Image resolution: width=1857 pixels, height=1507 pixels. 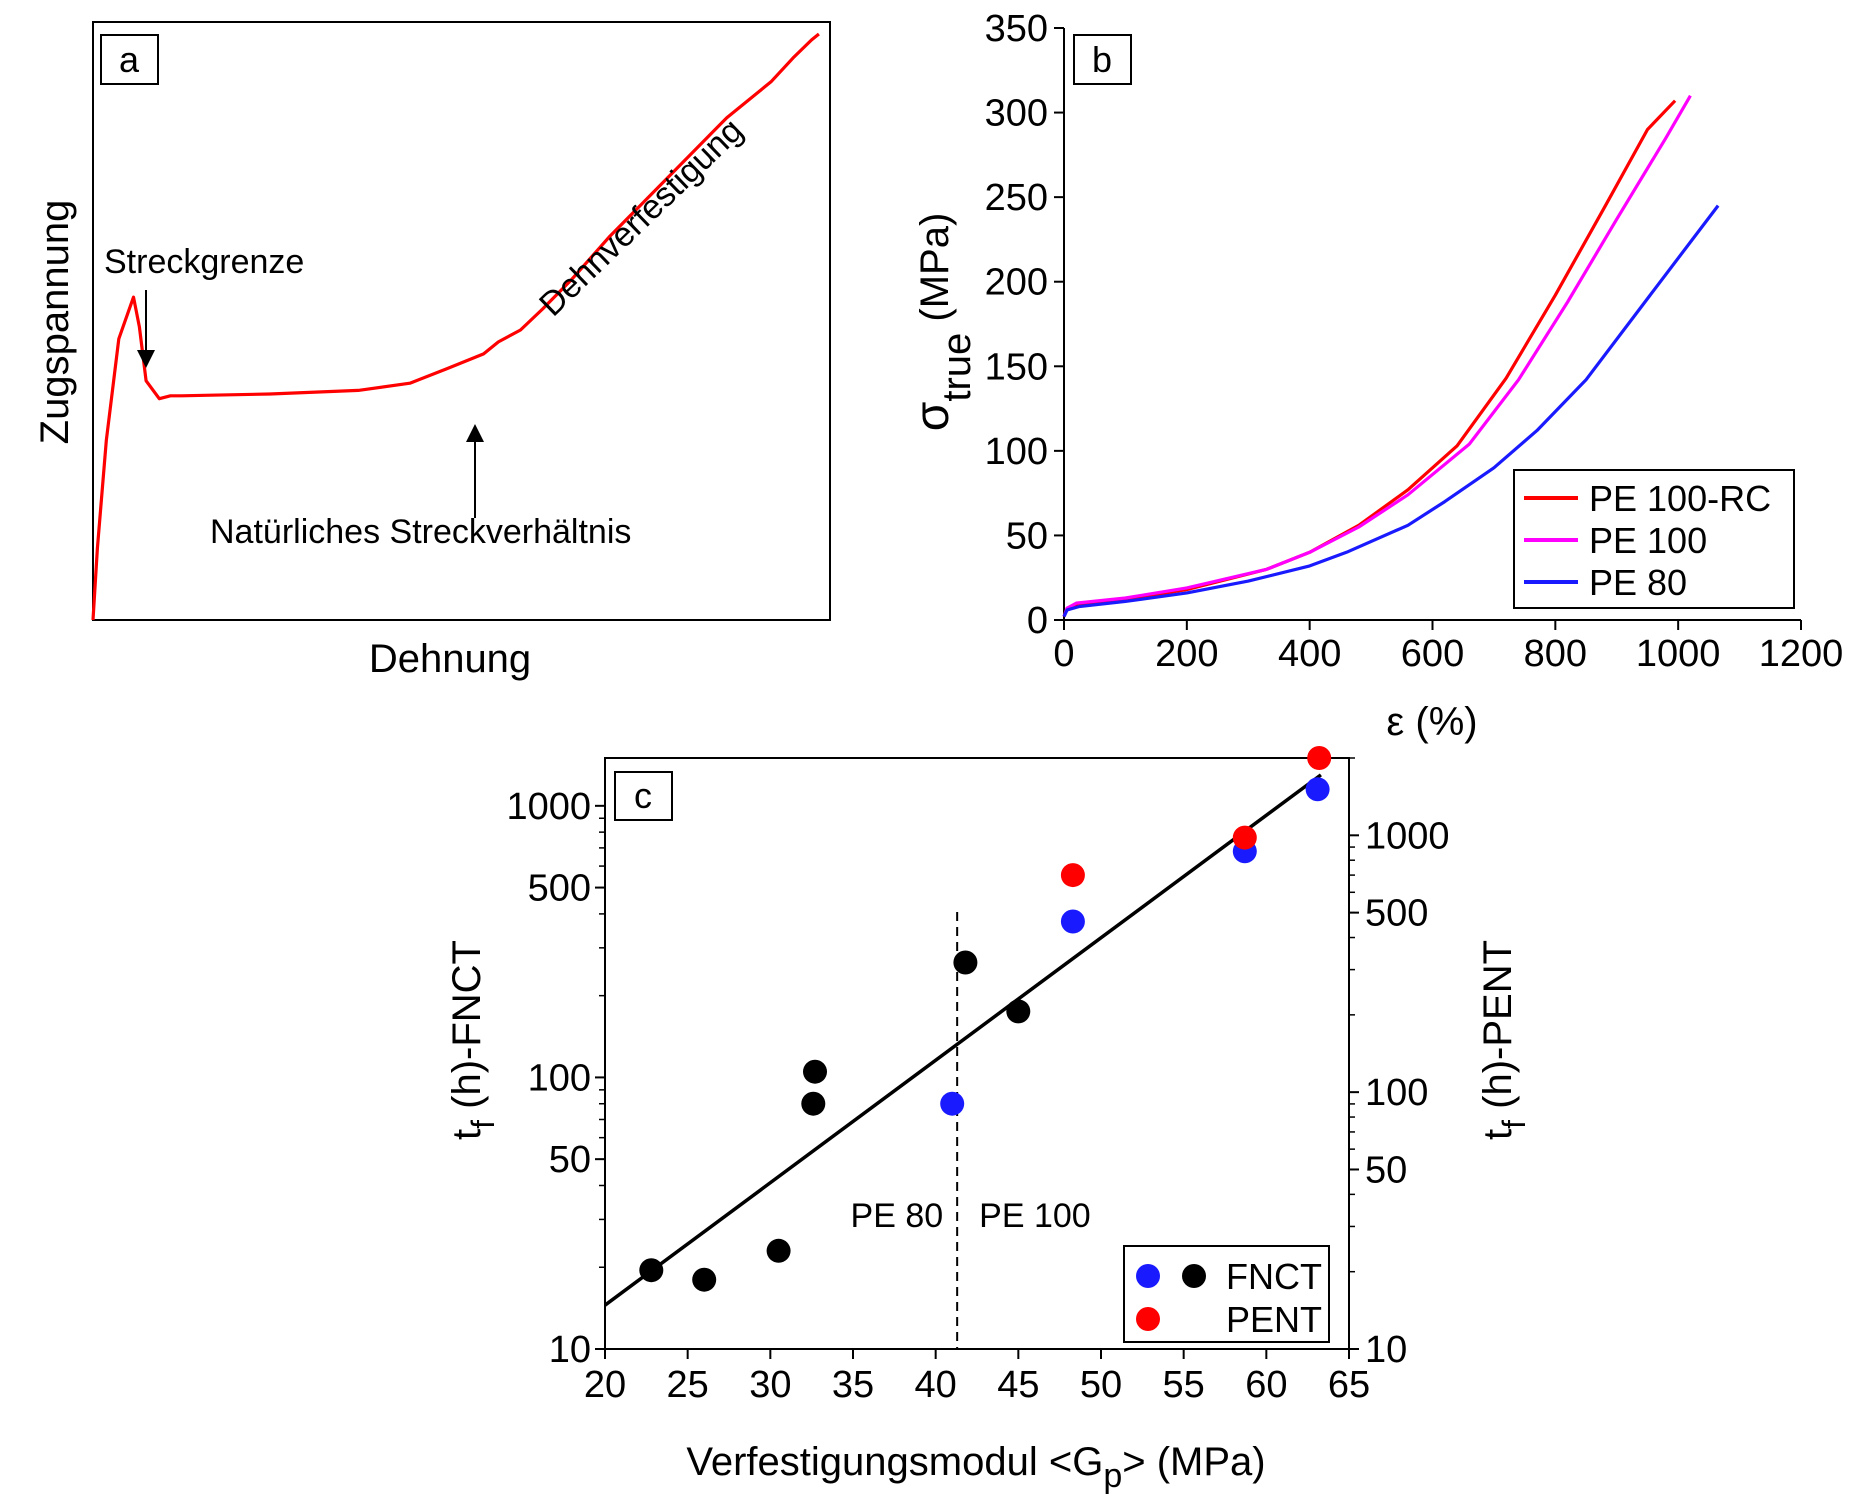 What do you see at coordinates (1555, 654) in the screenshot?
I see `x-tick-label: 800` at bounding box center [1555, 654].